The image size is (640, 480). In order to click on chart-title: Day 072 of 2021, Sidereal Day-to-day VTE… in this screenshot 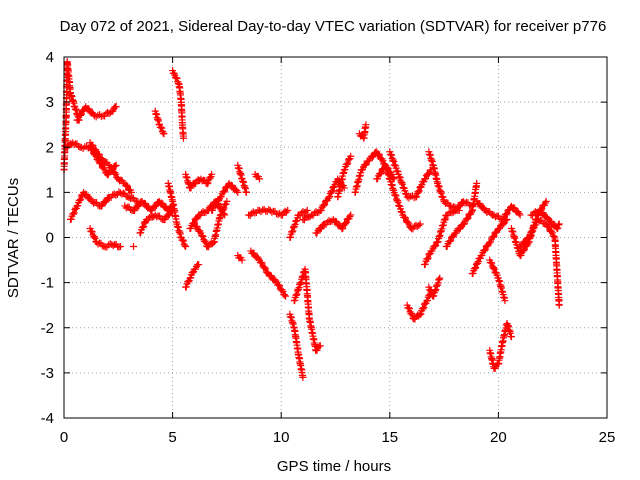, I will do `click(333, 26)`.